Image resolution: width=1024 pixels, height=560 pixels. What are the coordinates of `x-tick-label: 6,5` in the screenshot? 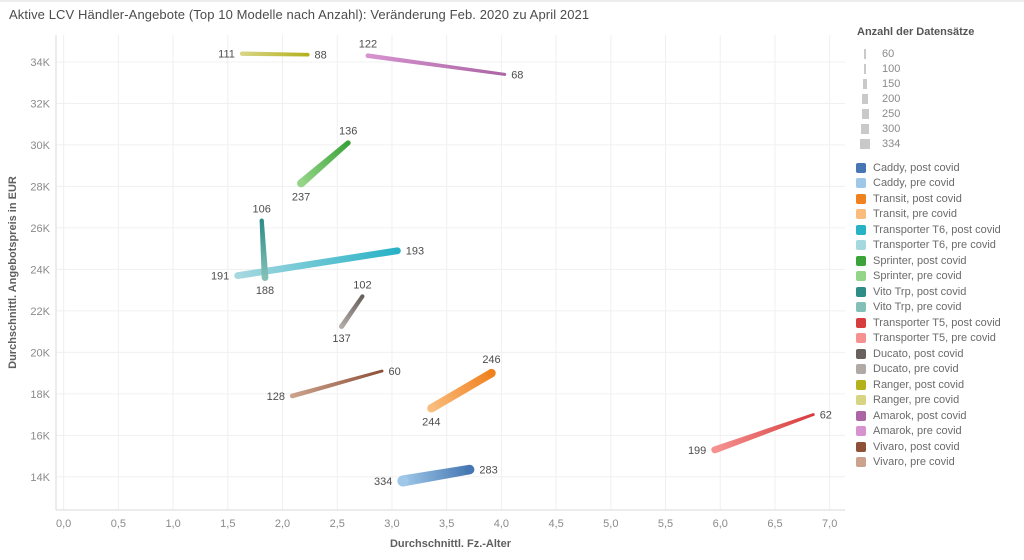 It's located at (774, 524).